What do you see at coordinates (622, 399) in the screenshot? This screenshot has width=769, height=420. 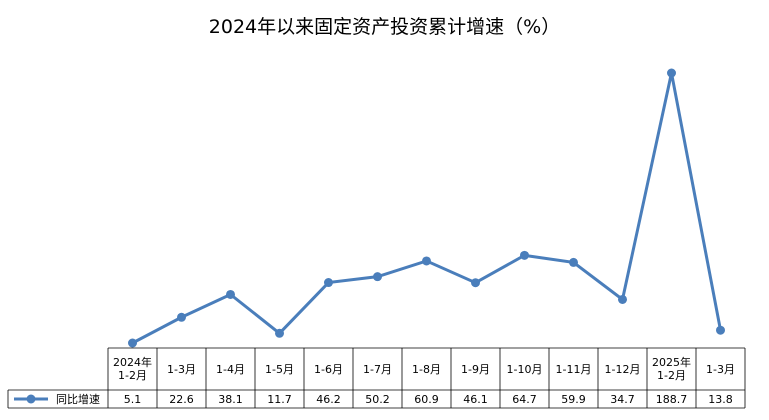 I see `table-value: 34.7` at bounding box center [622, 399].